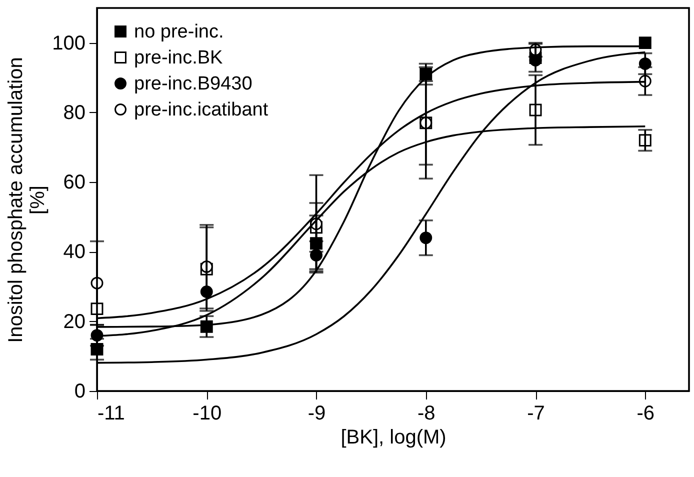 This screenshot has height=477, width=694. What do you see at coordinates (27, 200) in the screenshot?
I see `y-axis-title: Inositol phosphate accumulation [%]` at bounding box center [27, 200].